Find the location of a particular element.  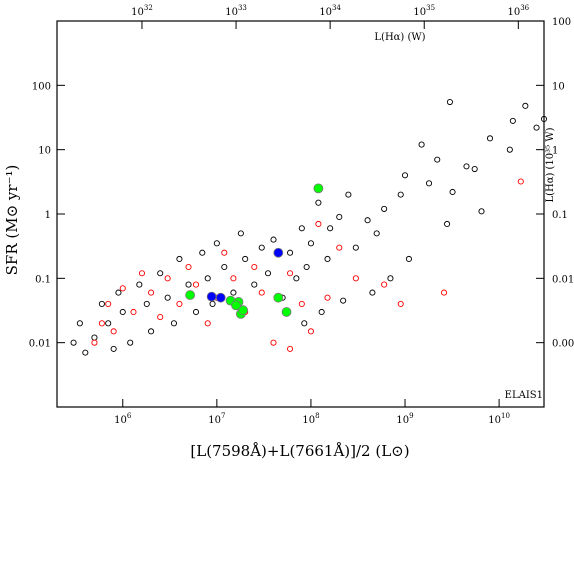

x-tick-label: 10⁶ is located at coordinates (123, 419).